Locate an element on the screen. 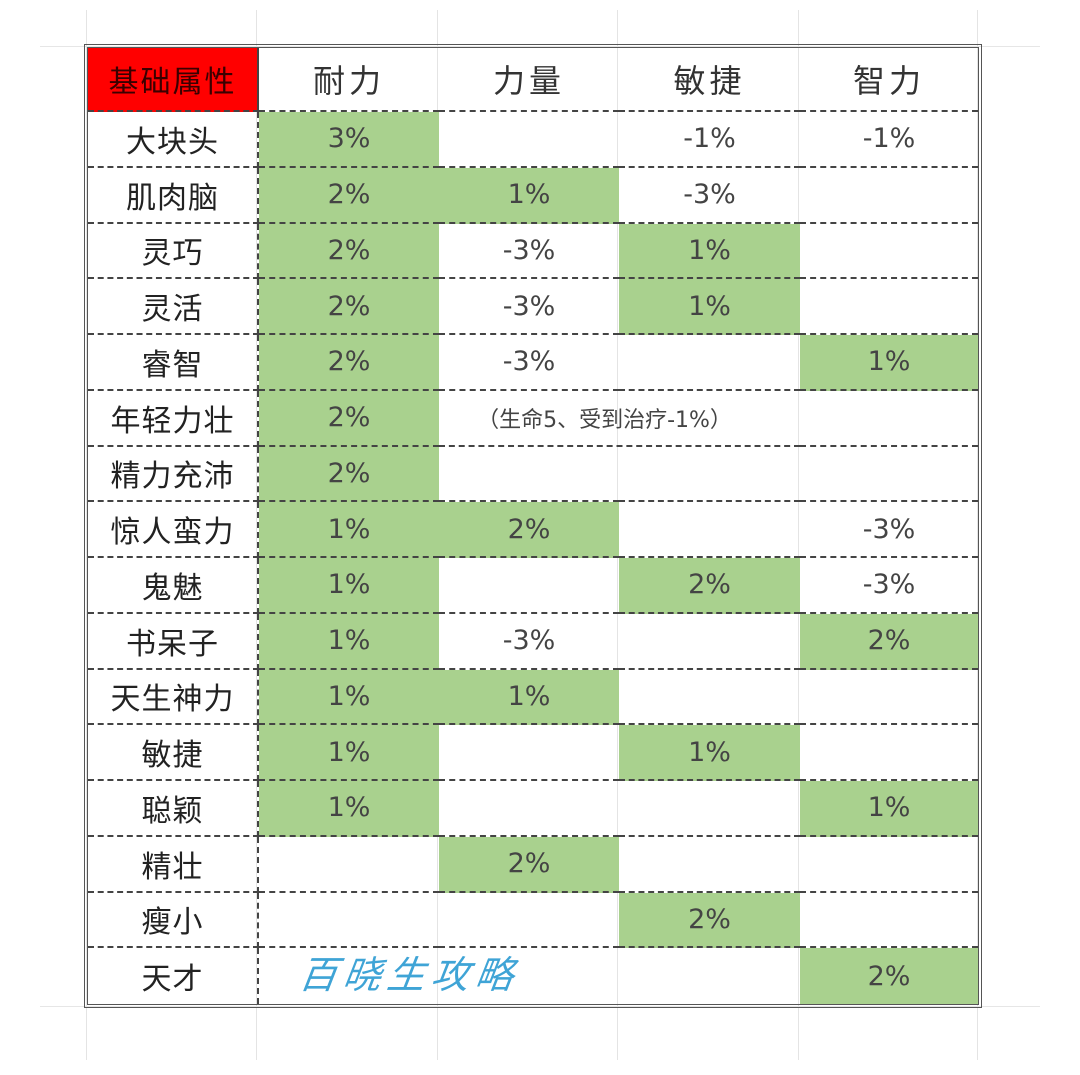 The width and height of the screenshot is (1080, 1075). column-header-endurance: 耐力 is located at coordinates (349, 80).